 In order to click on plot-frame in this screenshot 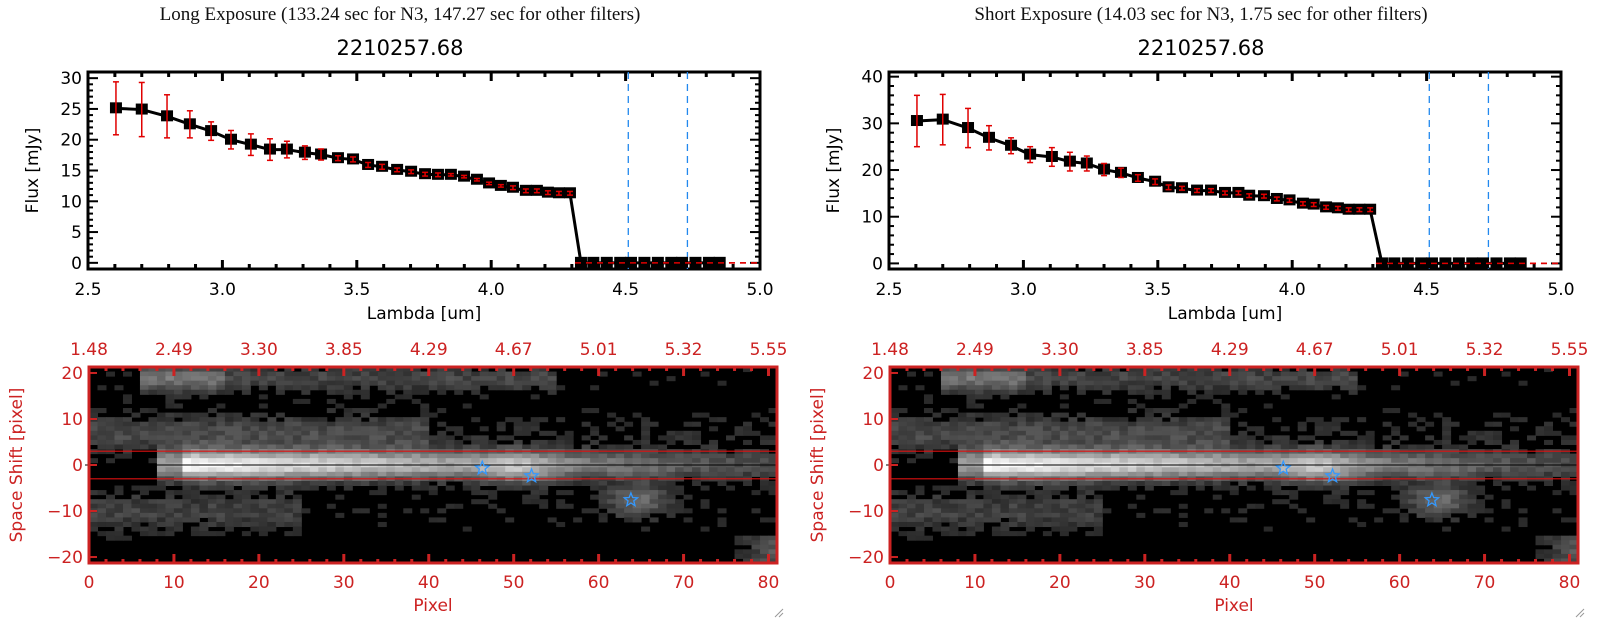, I will do `click(1225, 170)`.